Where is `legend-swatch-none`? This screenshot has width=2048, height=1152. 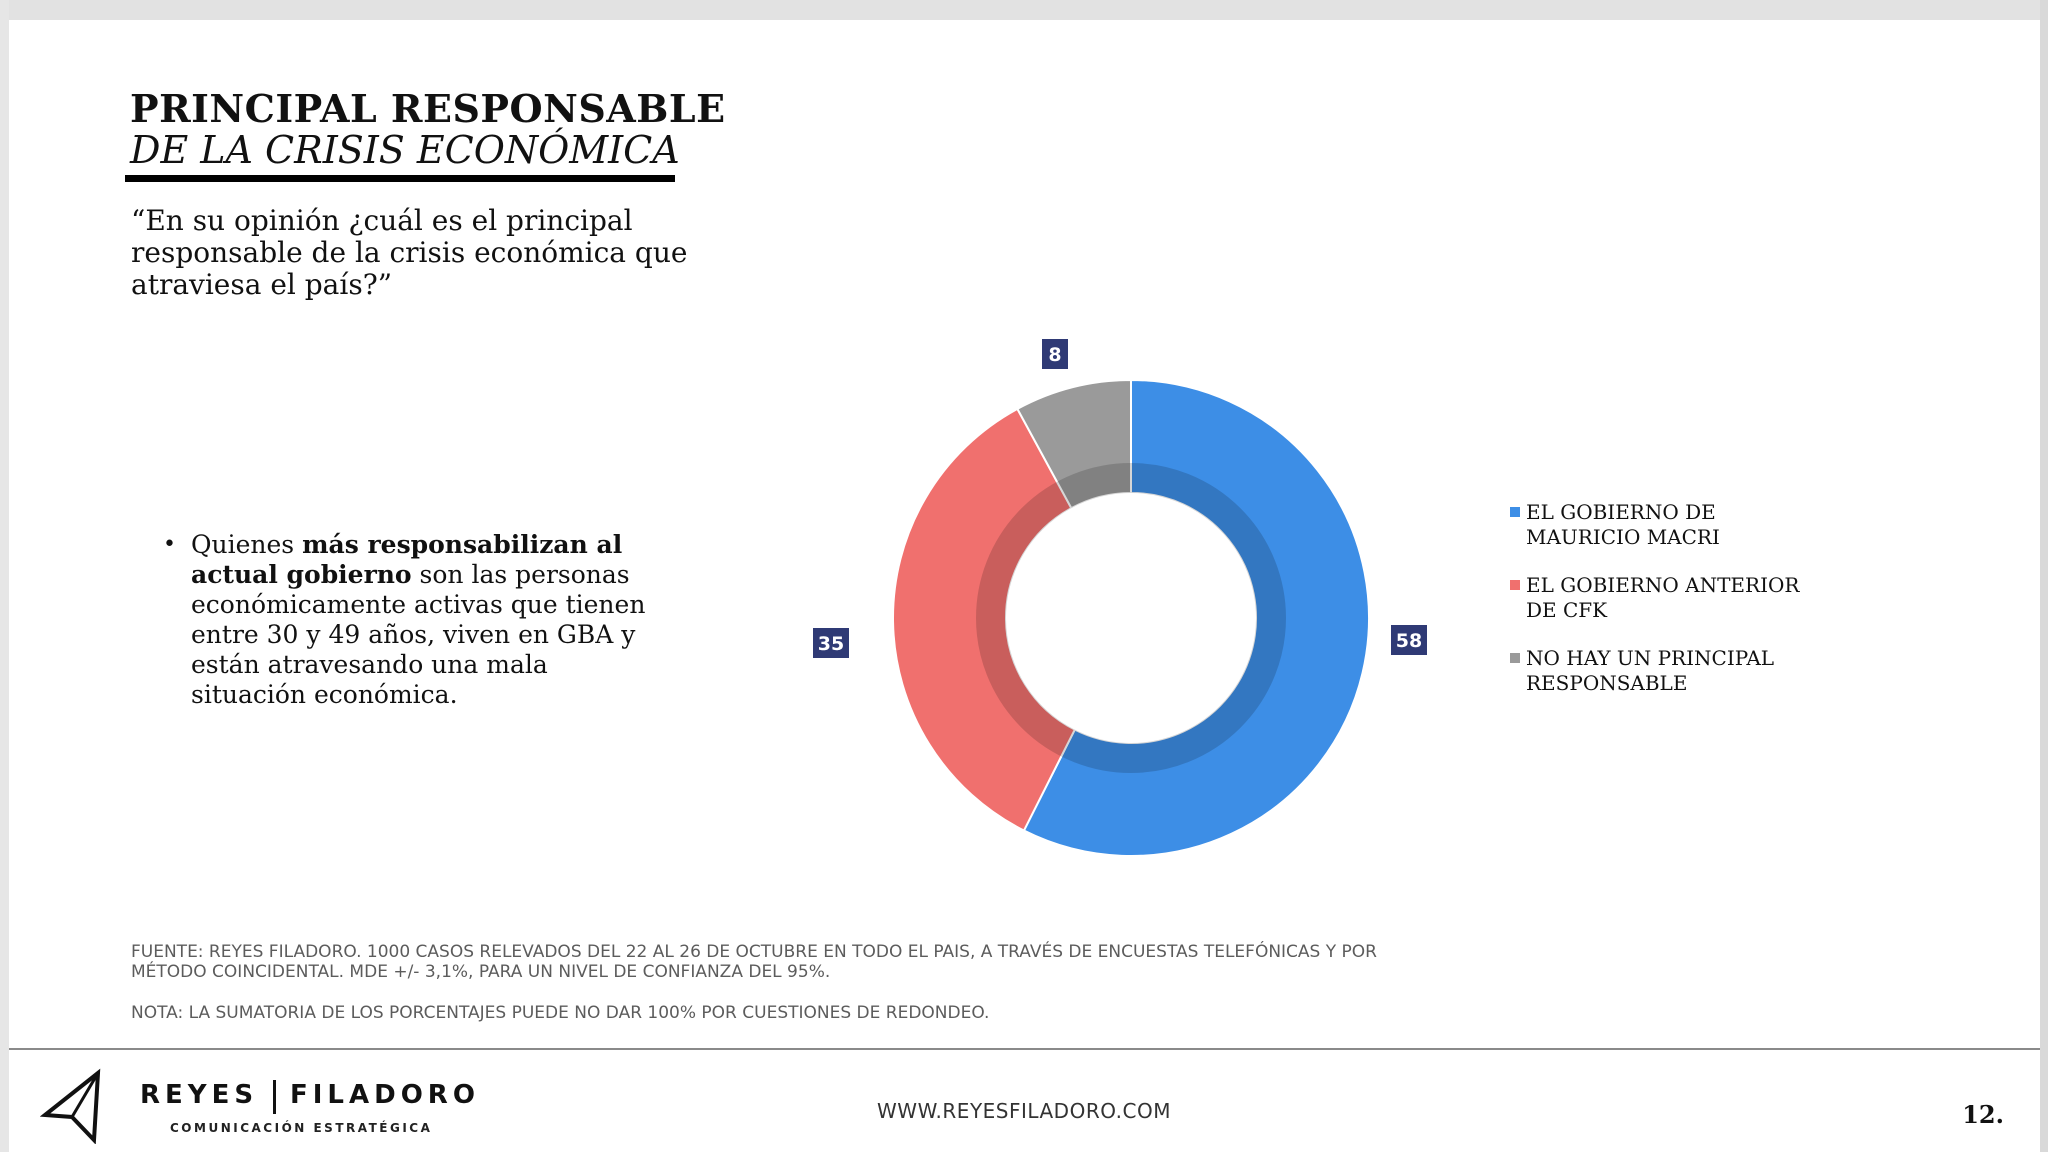
legend-swatch-none is located at coordinates (1515, 658).